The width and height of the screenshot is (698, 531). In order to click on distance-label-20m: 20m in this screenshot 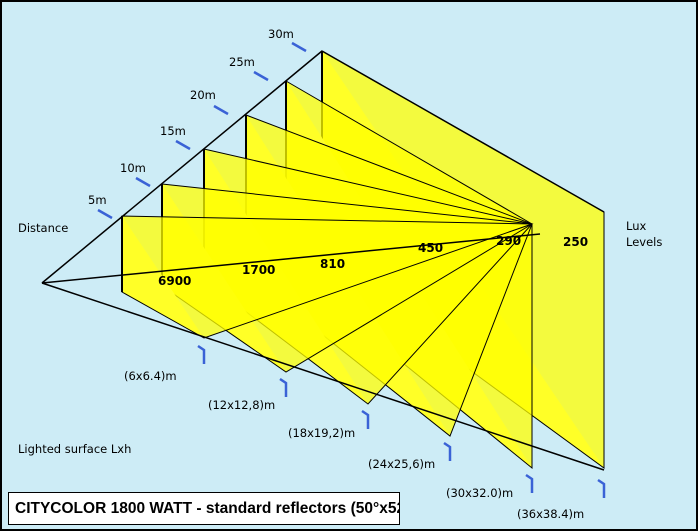, I will do `click(203, 95)`.